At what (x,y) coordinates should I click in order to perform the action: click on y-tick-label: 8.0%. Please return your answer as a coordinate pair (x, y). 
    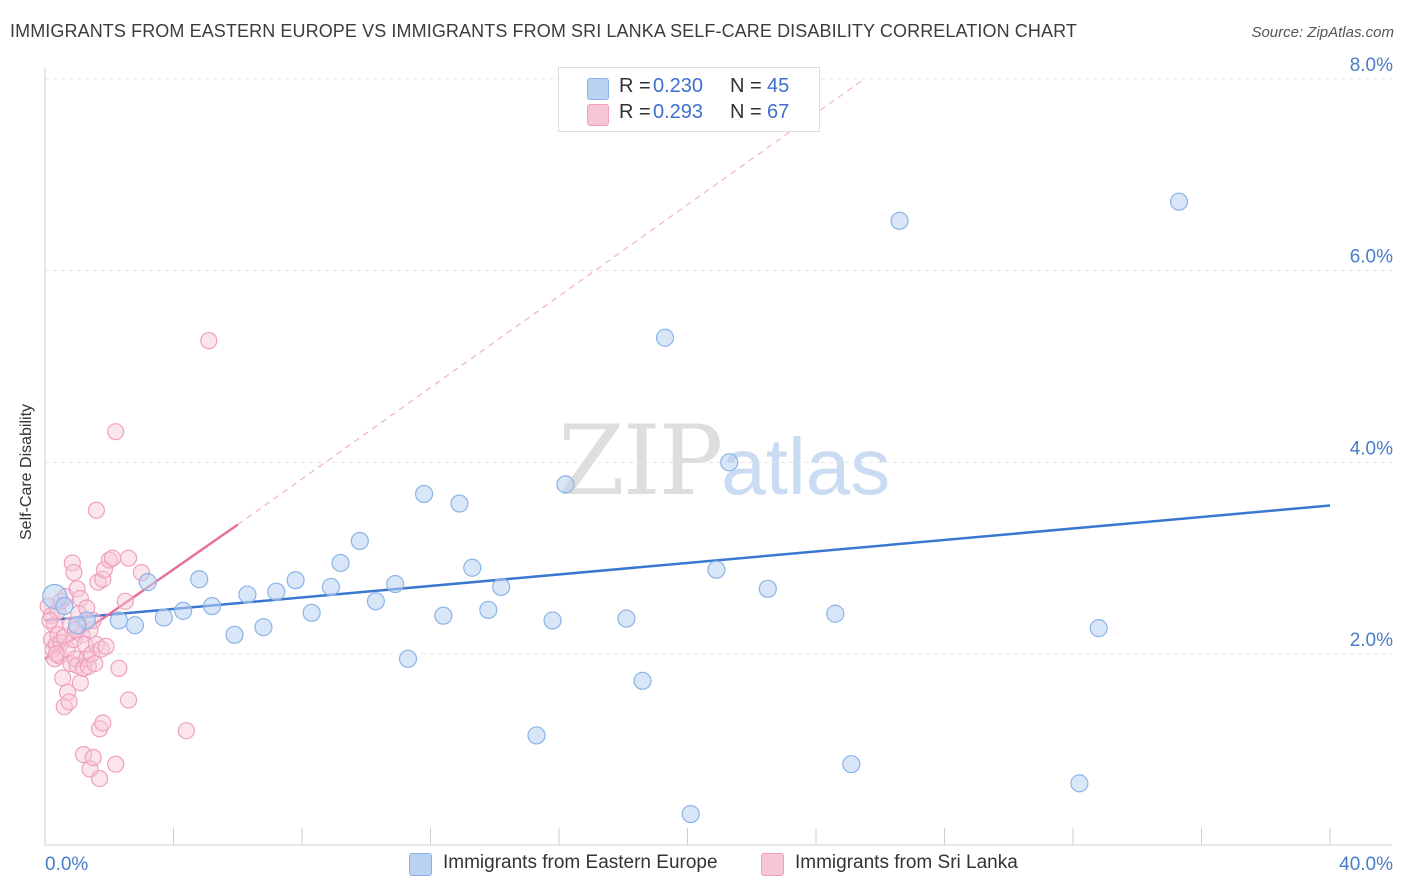
    Looking at the image, I should click on (1371, 65).